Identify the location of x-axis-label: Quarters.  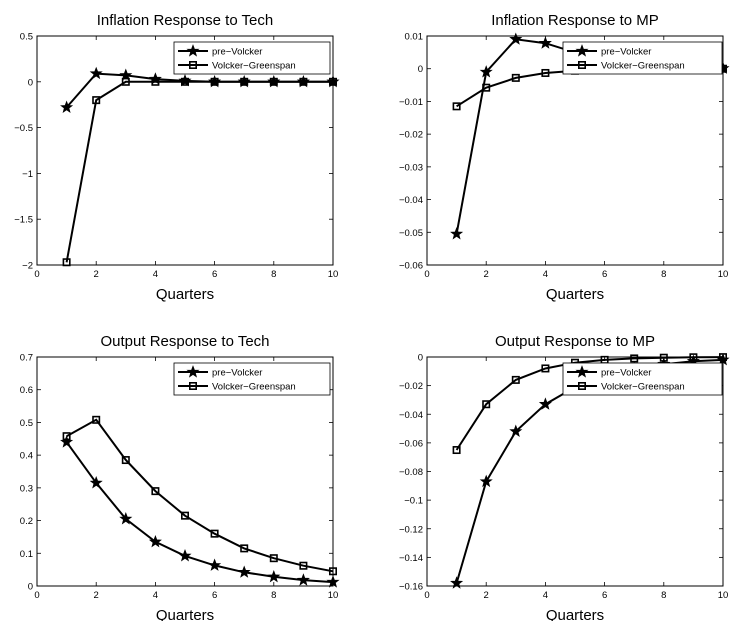
(575, 614).